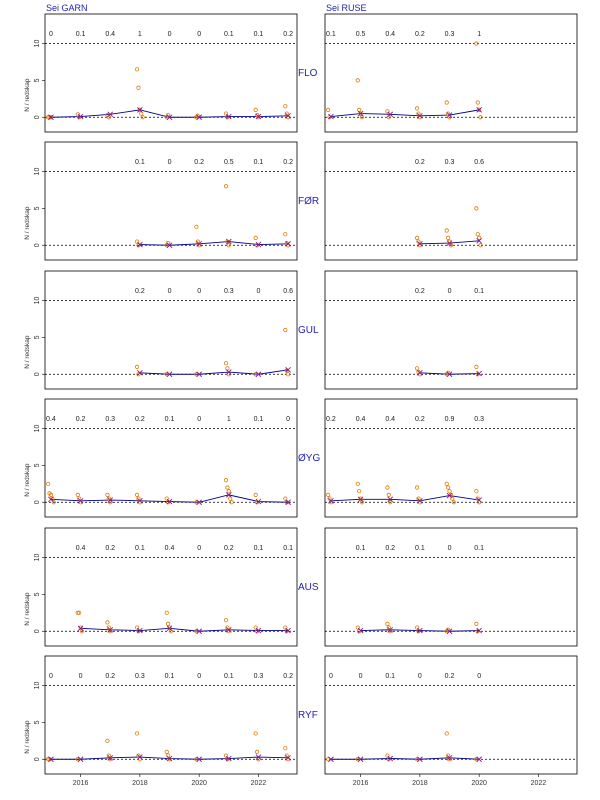  Describe the element at coordinates (308, 330) in the screenshot. I see `region-label: GUL` at that location.